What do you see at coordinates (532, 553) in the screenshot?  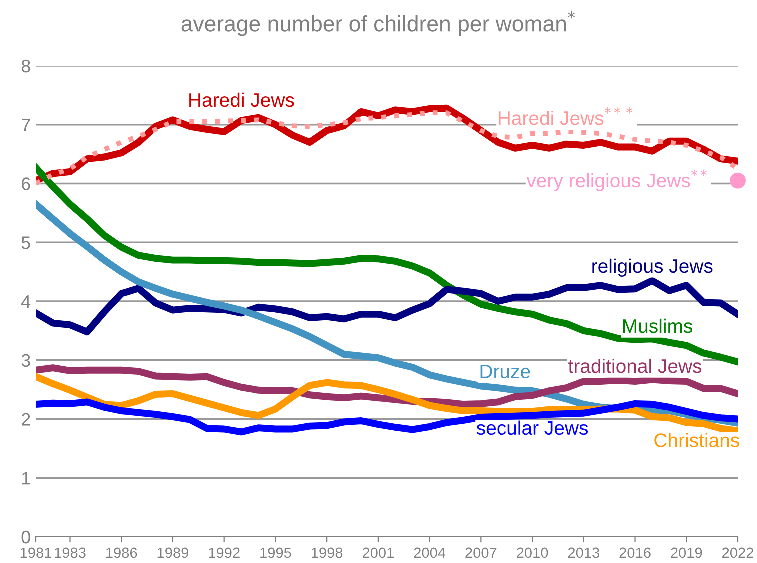 I see `x-tick-label: 2010` at bounding box center [532, 553].